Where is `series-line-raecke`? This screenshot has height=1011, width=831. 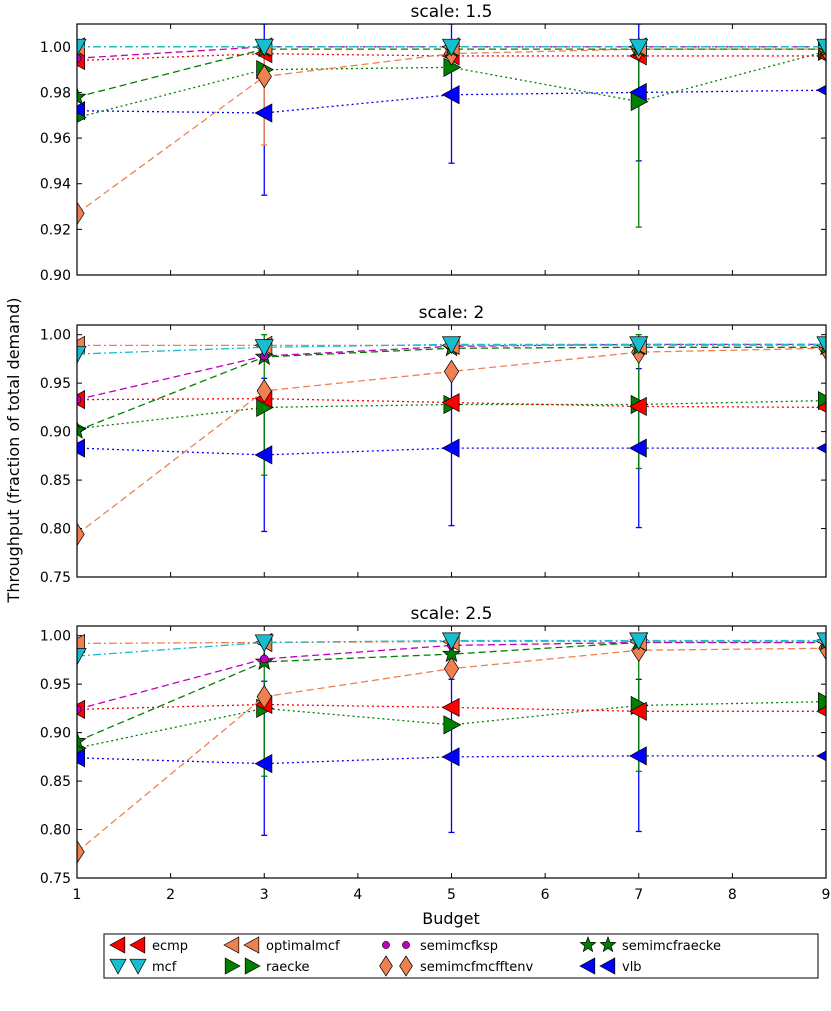
series-line-raecke is located at coordinates (451, 724).